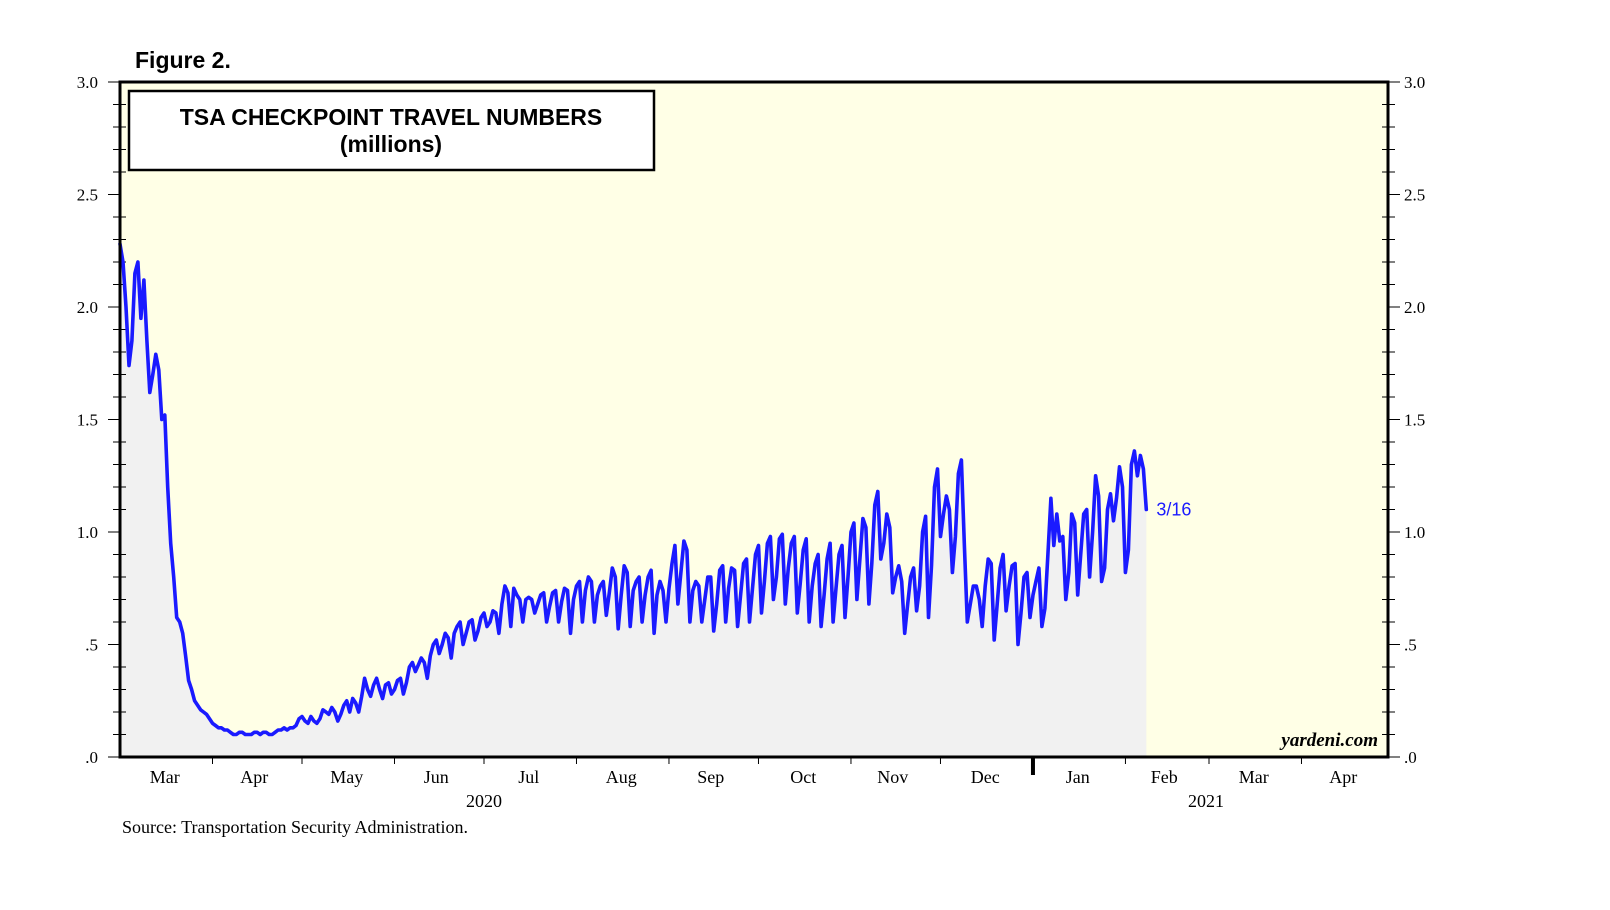 This screenshot has width=1610, height=910. I want to click on chart-subtitle: (millions), so click(391, 144).